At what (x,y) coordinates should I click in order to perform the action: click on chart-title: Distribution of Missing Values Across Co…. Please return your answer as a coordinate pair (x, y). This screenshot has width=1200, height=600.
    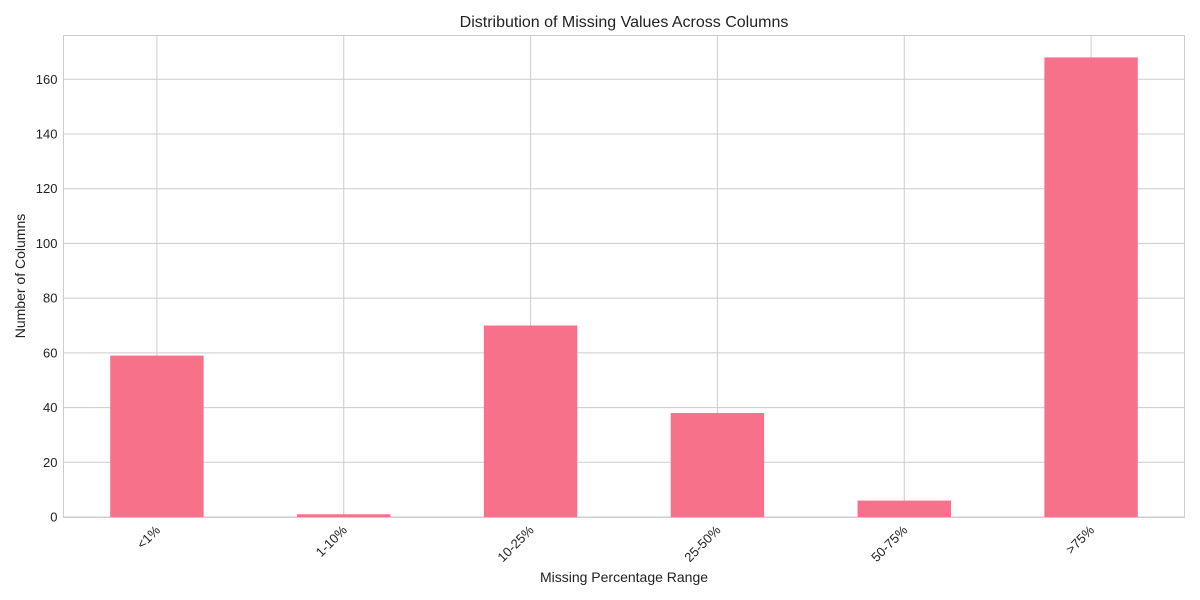
    Looking at the image, I should click on (624, 22).